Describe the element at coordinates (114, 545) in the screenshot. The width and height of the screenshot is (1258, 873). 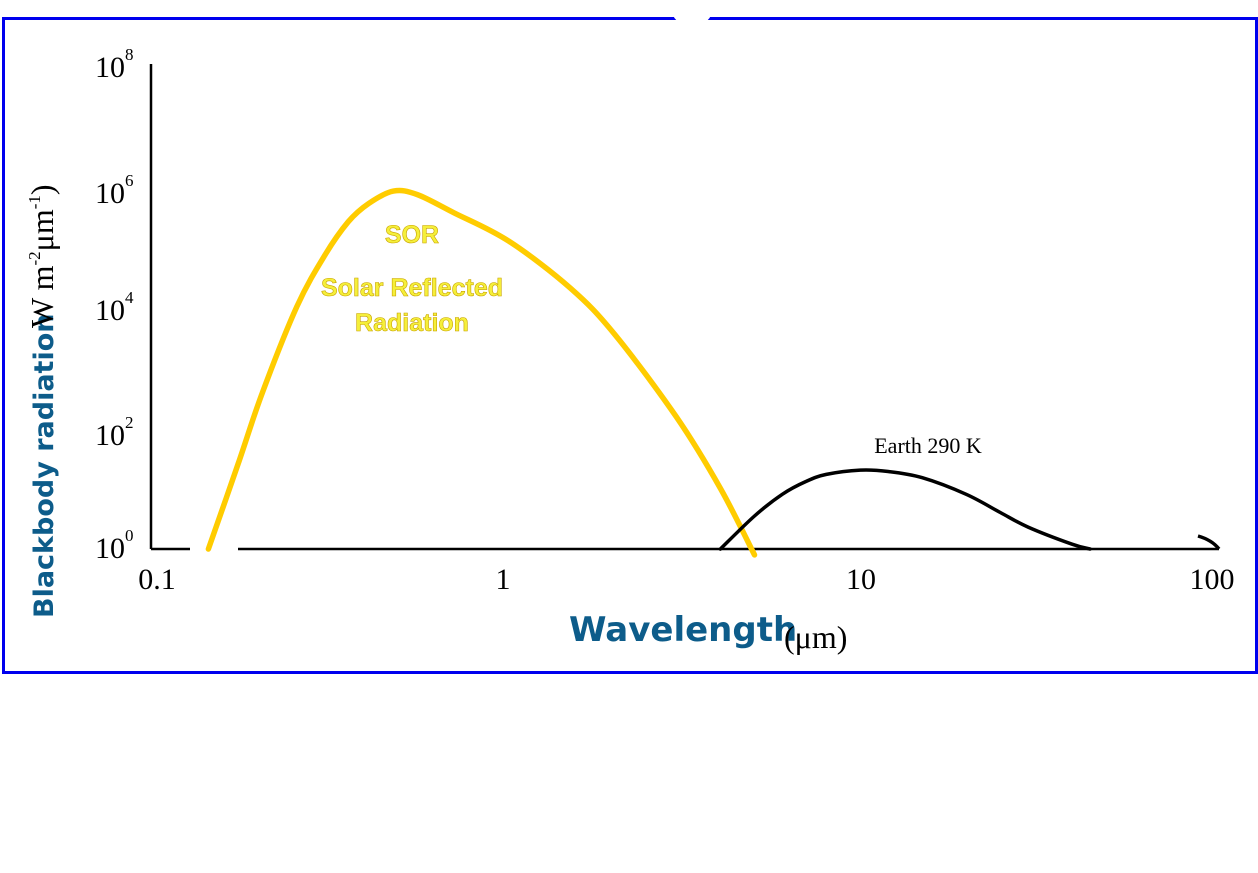
I see `y-tick-label-0: 10⁰` at that location.